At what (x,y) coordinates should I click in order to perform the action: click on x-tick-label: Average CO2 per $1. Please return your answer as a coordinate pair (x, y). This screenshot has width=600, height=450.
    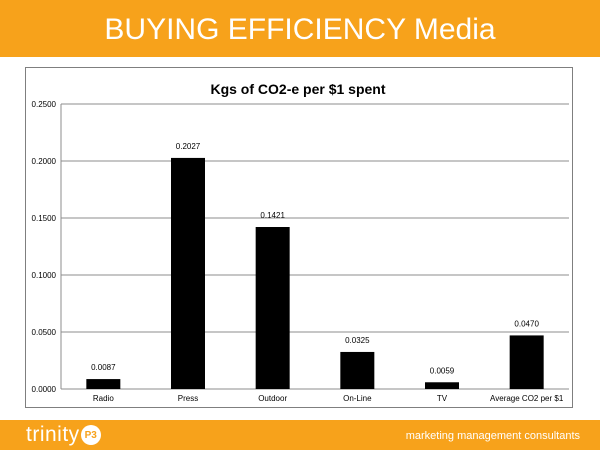
    Looking at the image, I should click on (527, 398).